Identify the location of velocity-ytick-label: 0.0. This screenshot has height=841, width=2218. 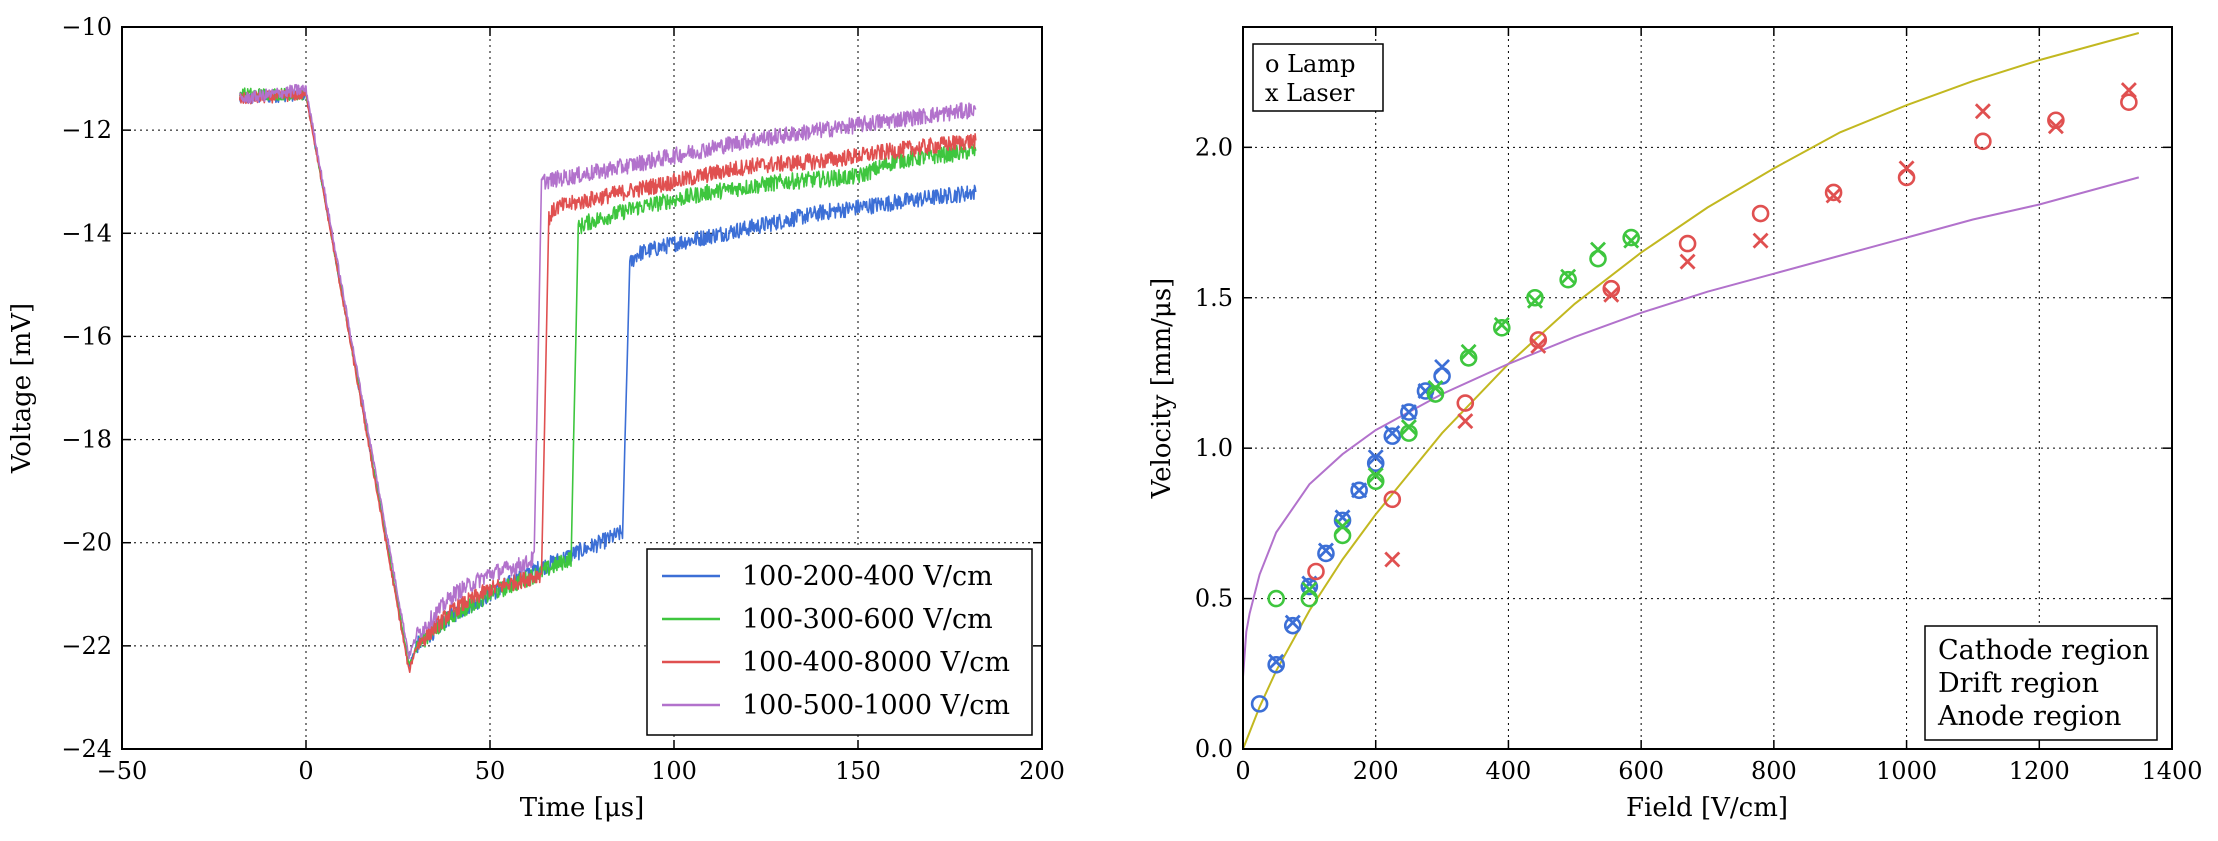
(1214, 749).